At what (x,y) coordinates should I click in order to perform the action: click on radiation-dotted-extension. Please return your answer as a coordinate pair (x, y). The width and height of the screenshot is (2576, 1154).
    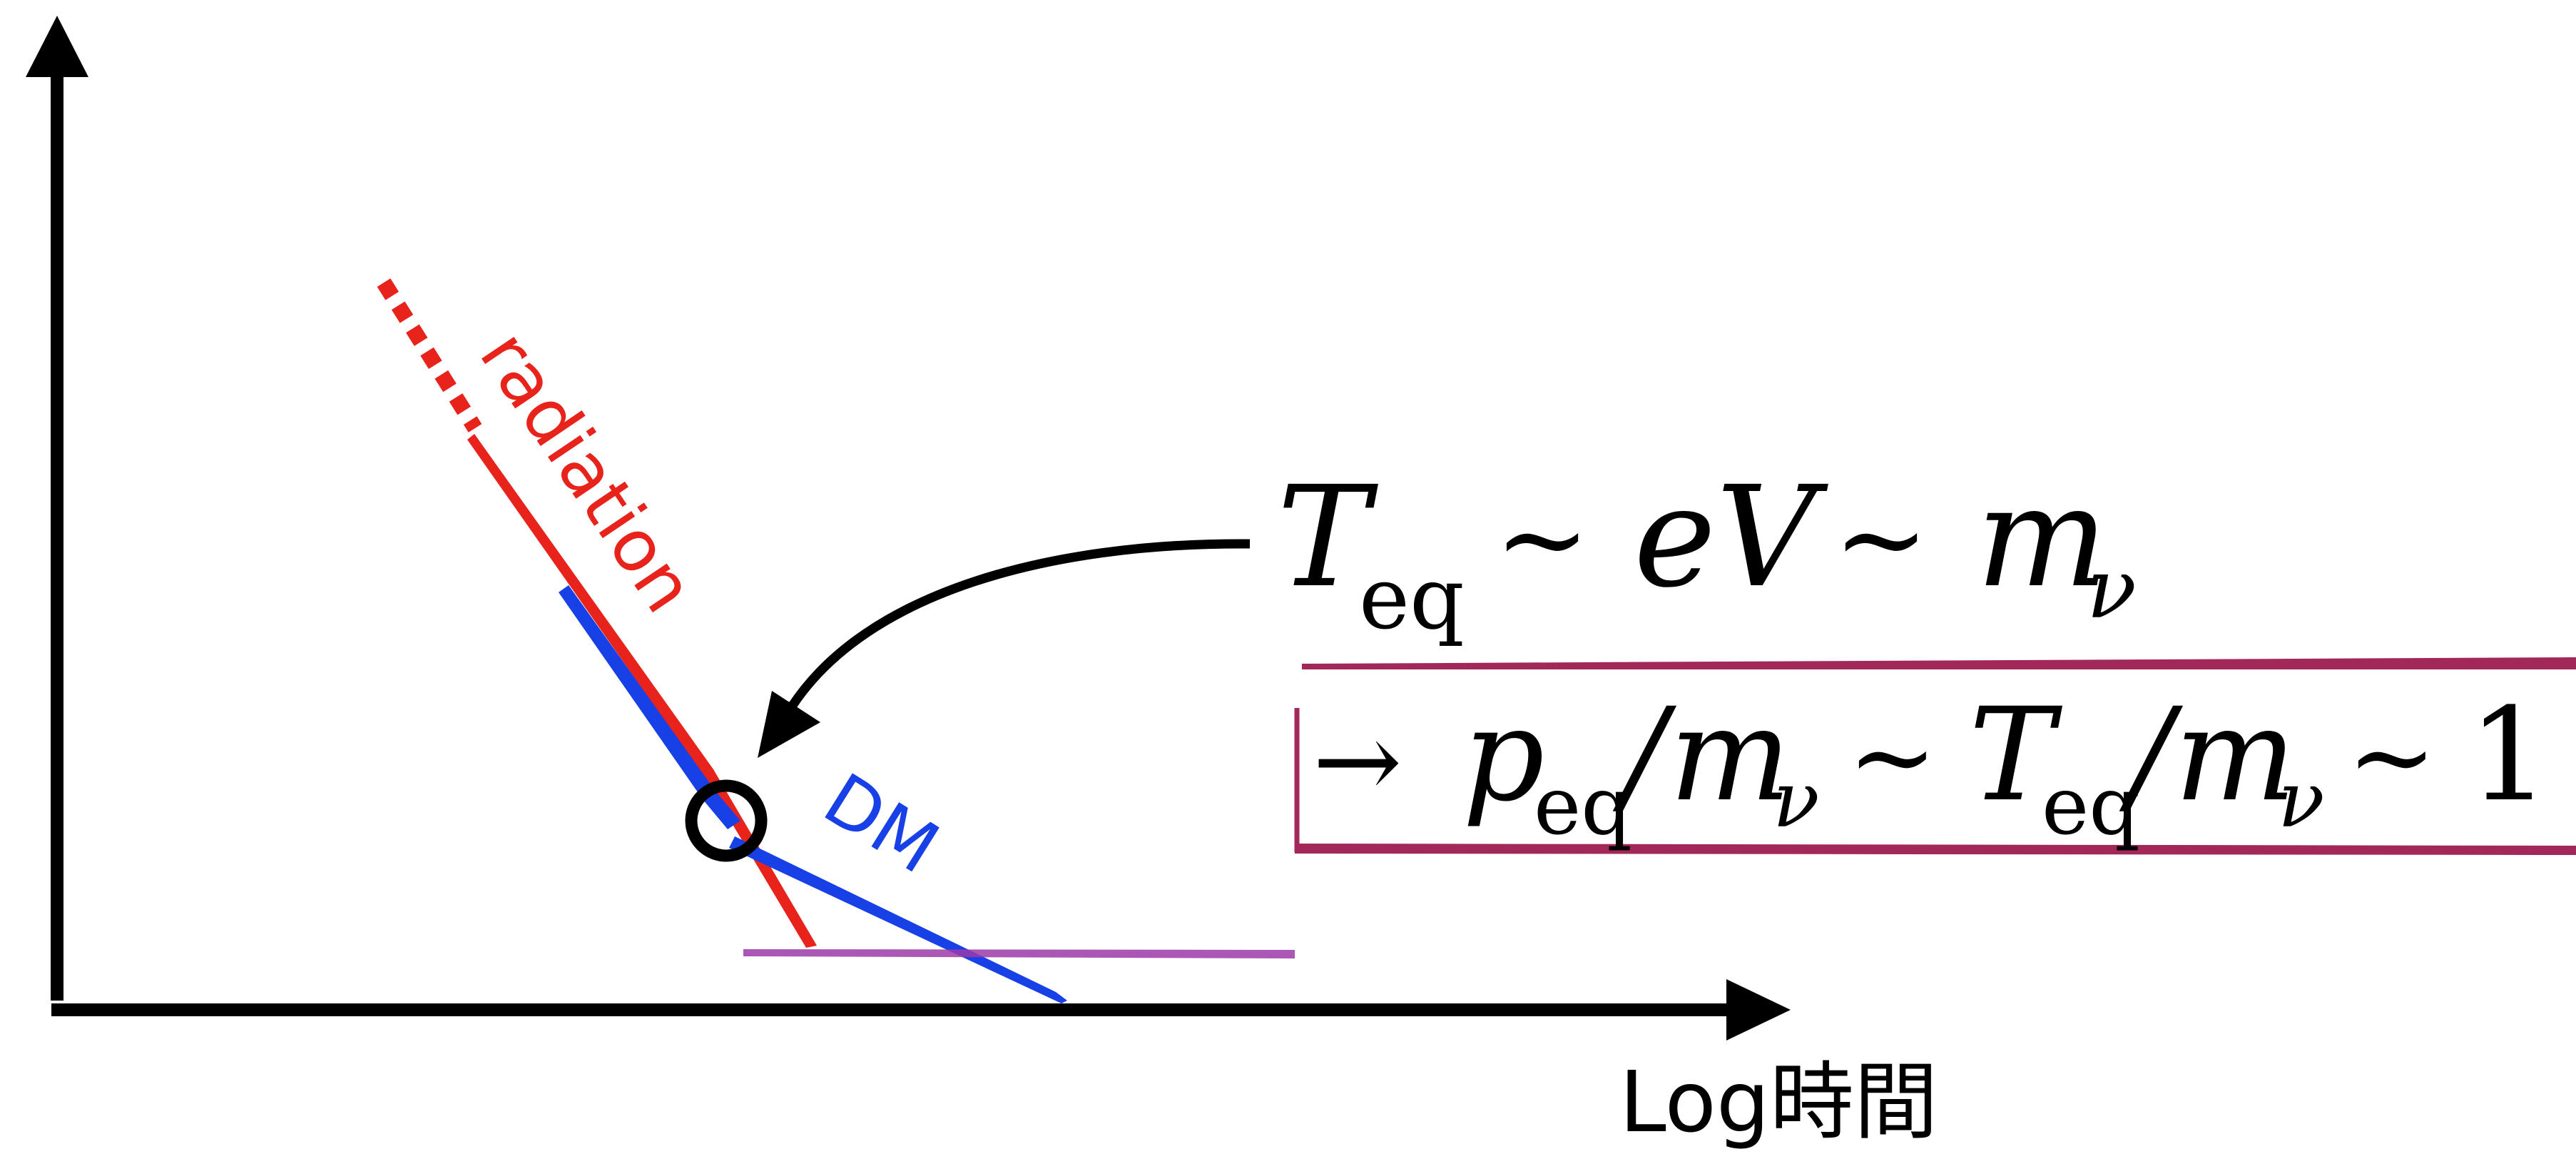
    Looking at the image, I should click on (429, 355).